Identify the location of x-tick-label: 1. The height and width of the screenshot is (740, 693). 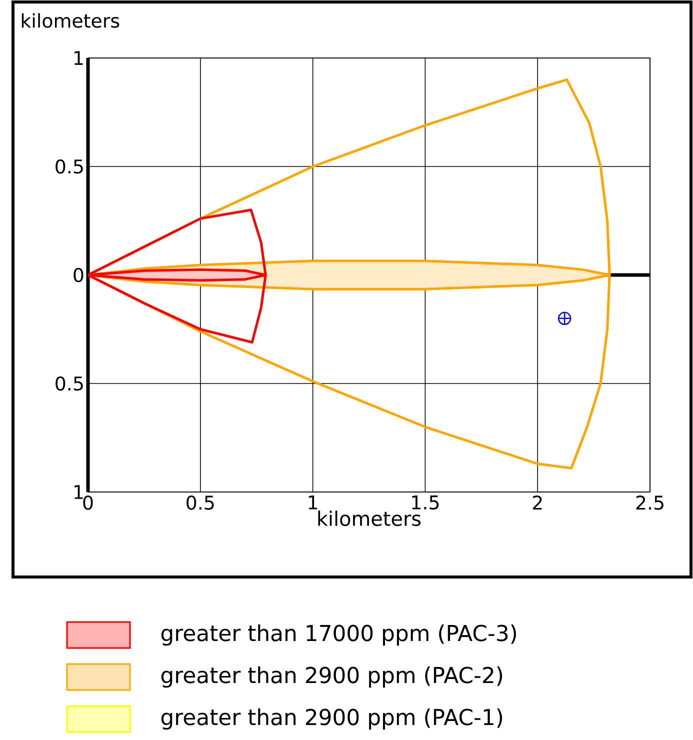
(313, 503).